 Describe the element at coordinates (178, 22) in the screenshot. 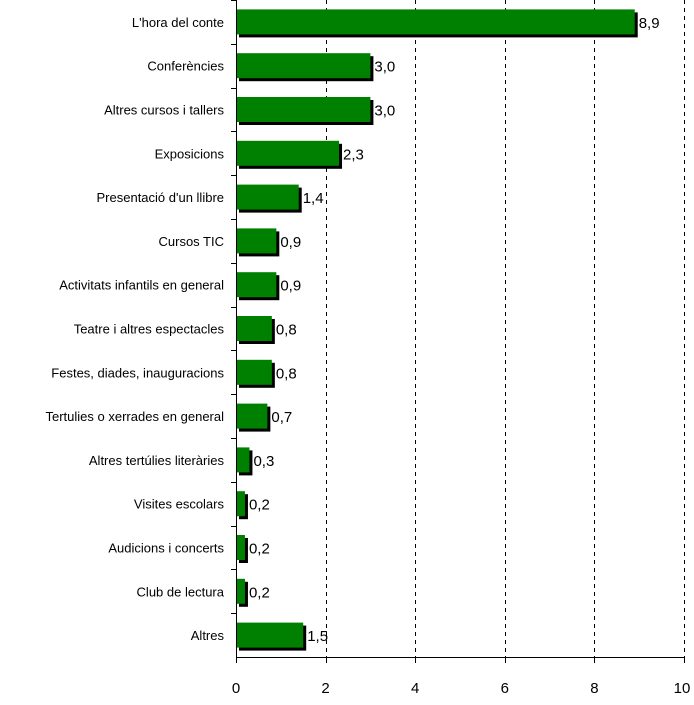

I see `category-label: L'hora del conte` at that location.